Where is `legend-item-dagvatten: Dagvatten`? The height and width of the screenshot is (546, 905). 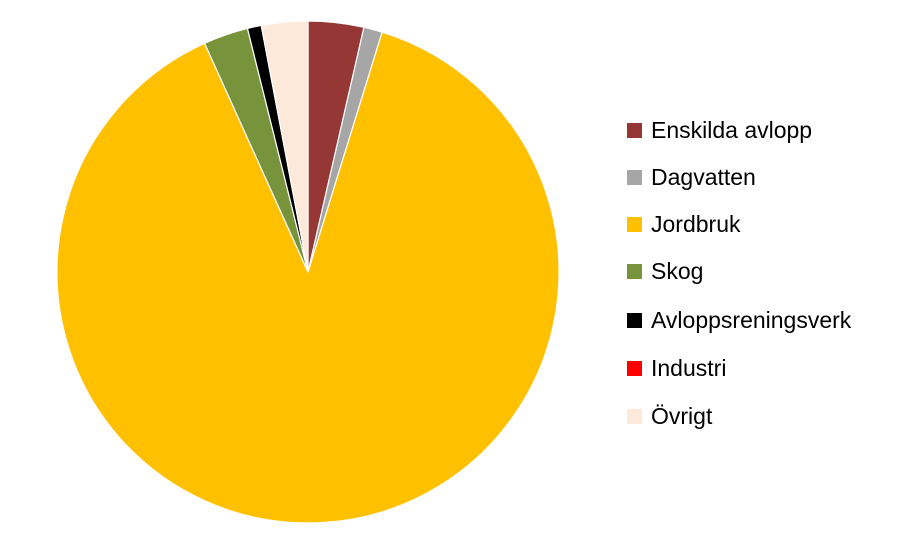 legend-item-dagvatten: Dagvatten is located at coordinates (691, 177).